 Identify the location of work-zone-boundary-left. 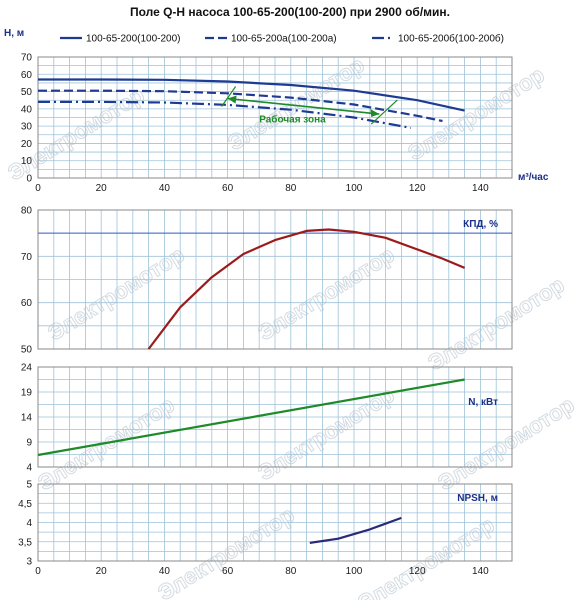
(229, 96).